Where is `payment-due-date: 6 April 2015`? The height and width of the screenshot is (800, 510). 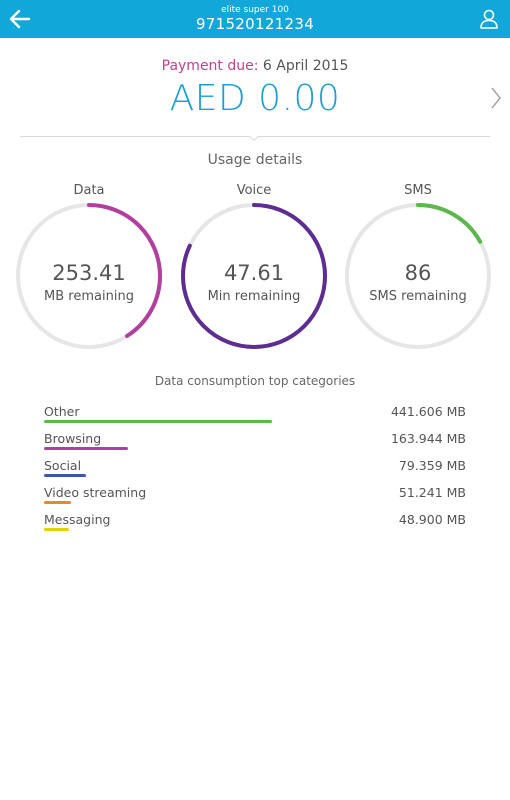
payment-due-date: 6 April 2015 is located at coordinates (305, 66).